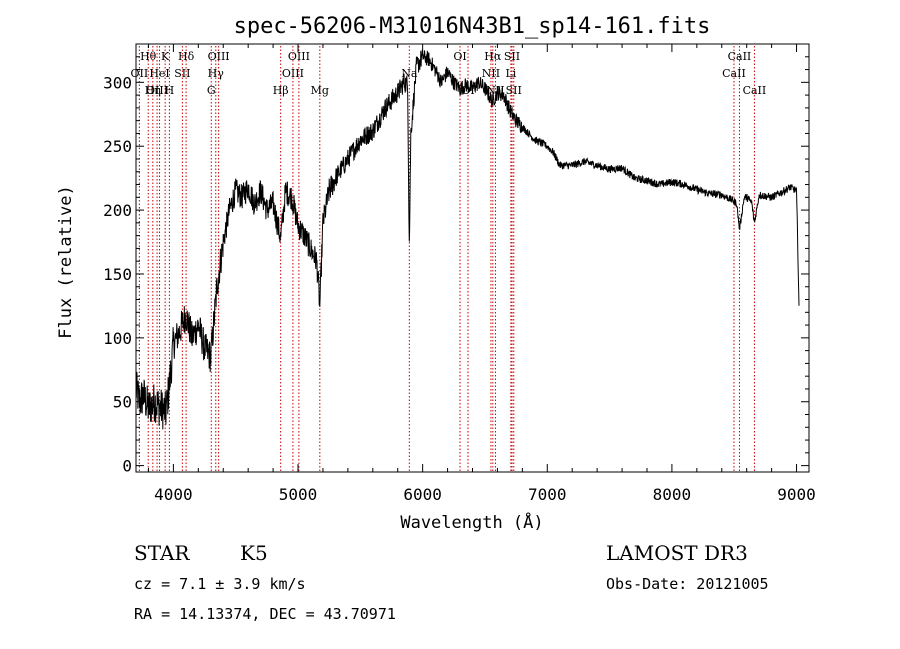 This screenshot has height=649, width=900. What do you see at coordinates (117, 146) in the screenshot?
I see `y-tick-label: 250` at bounding box center [117, 146].